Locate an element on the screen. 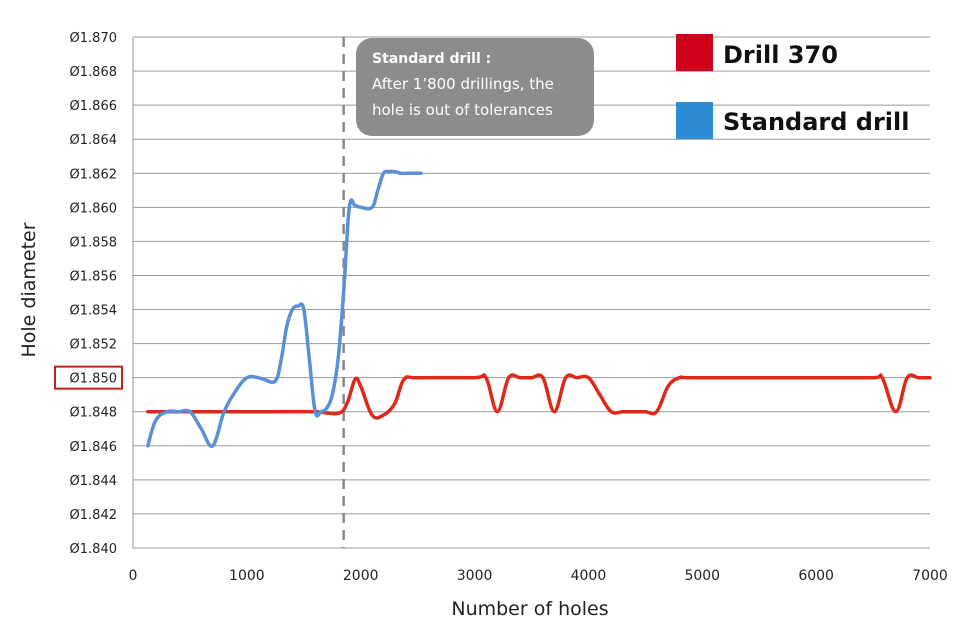  y-tick-label: Ø1.842 is located at coordinates (93, 515).